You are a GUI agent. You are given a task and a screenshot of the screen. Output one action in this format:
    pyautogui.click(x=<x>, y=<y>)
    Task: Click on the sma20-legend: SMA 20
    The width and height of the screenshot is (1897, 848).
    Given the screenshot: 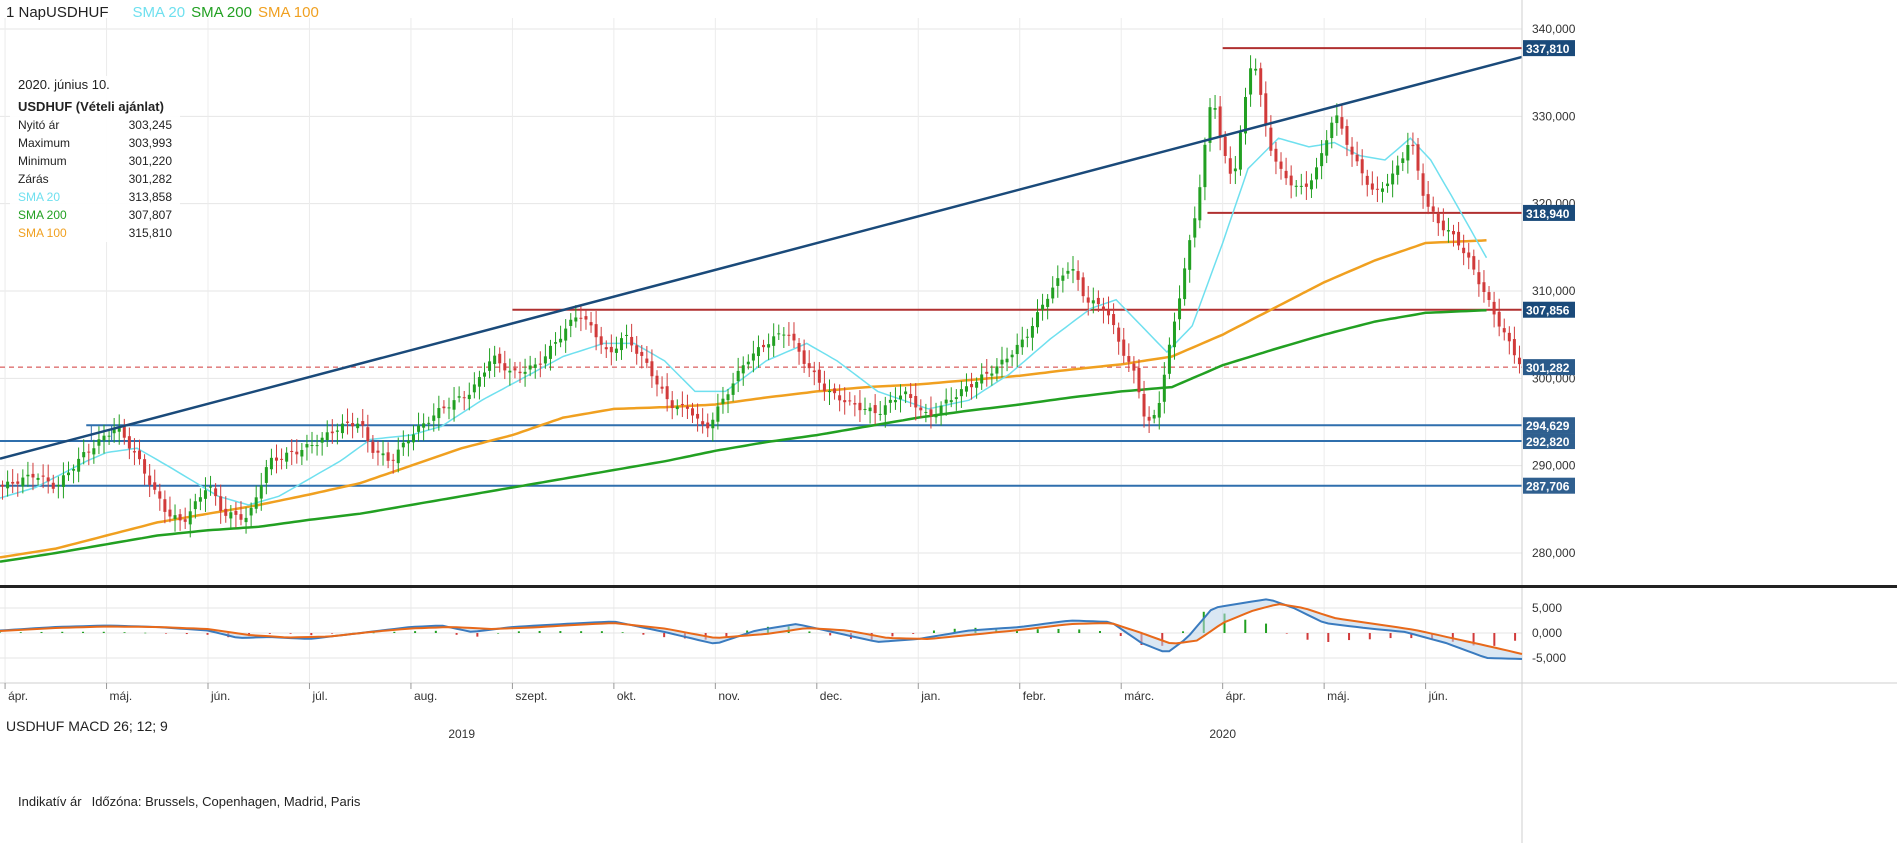 What is the action you would take?
    pyautogui.click(x=159, y=12)
    